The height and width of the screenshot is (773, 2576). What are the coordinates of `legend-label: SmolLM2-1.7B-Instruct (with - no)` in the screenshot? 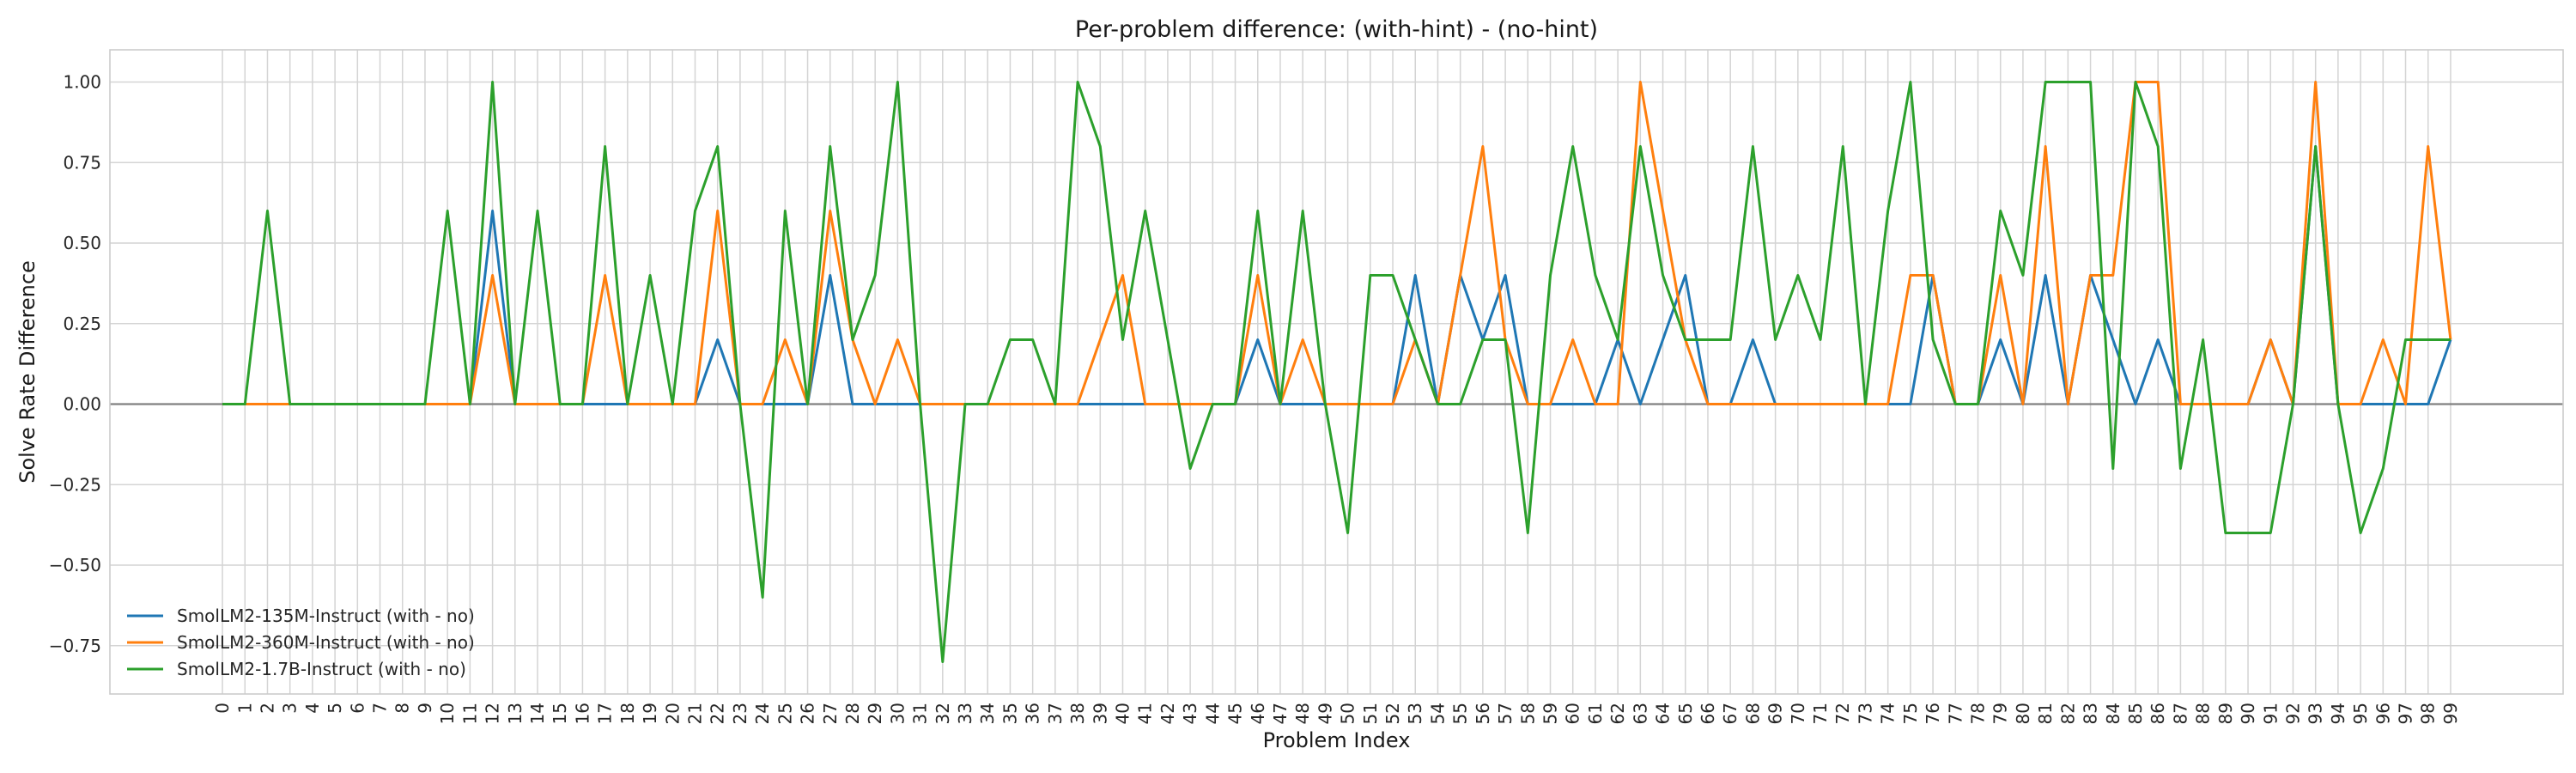 It's located at (322, 669).